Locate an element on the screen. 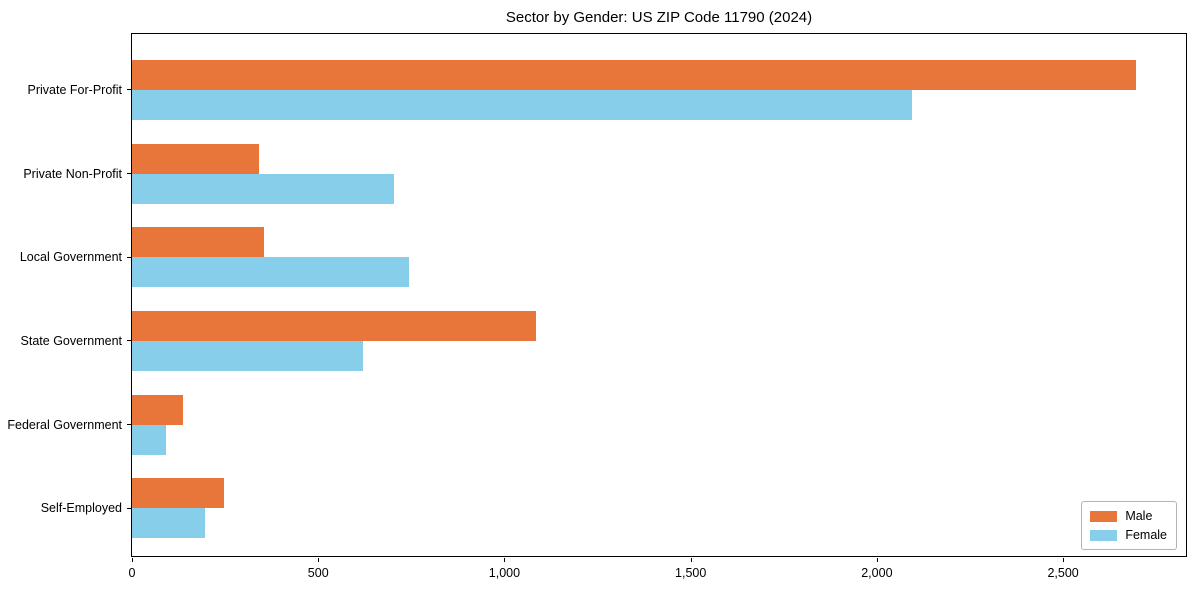  legend-entry-female: Female is located at coordinates (1128, 535).